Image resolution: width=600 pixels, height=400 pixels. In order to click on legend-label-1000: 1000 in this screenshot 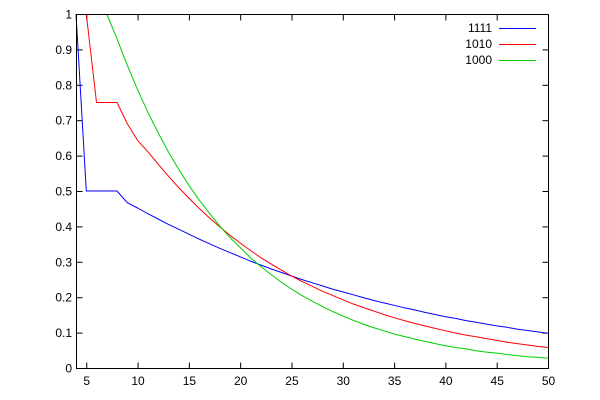, I will do `click(478, 60)`.